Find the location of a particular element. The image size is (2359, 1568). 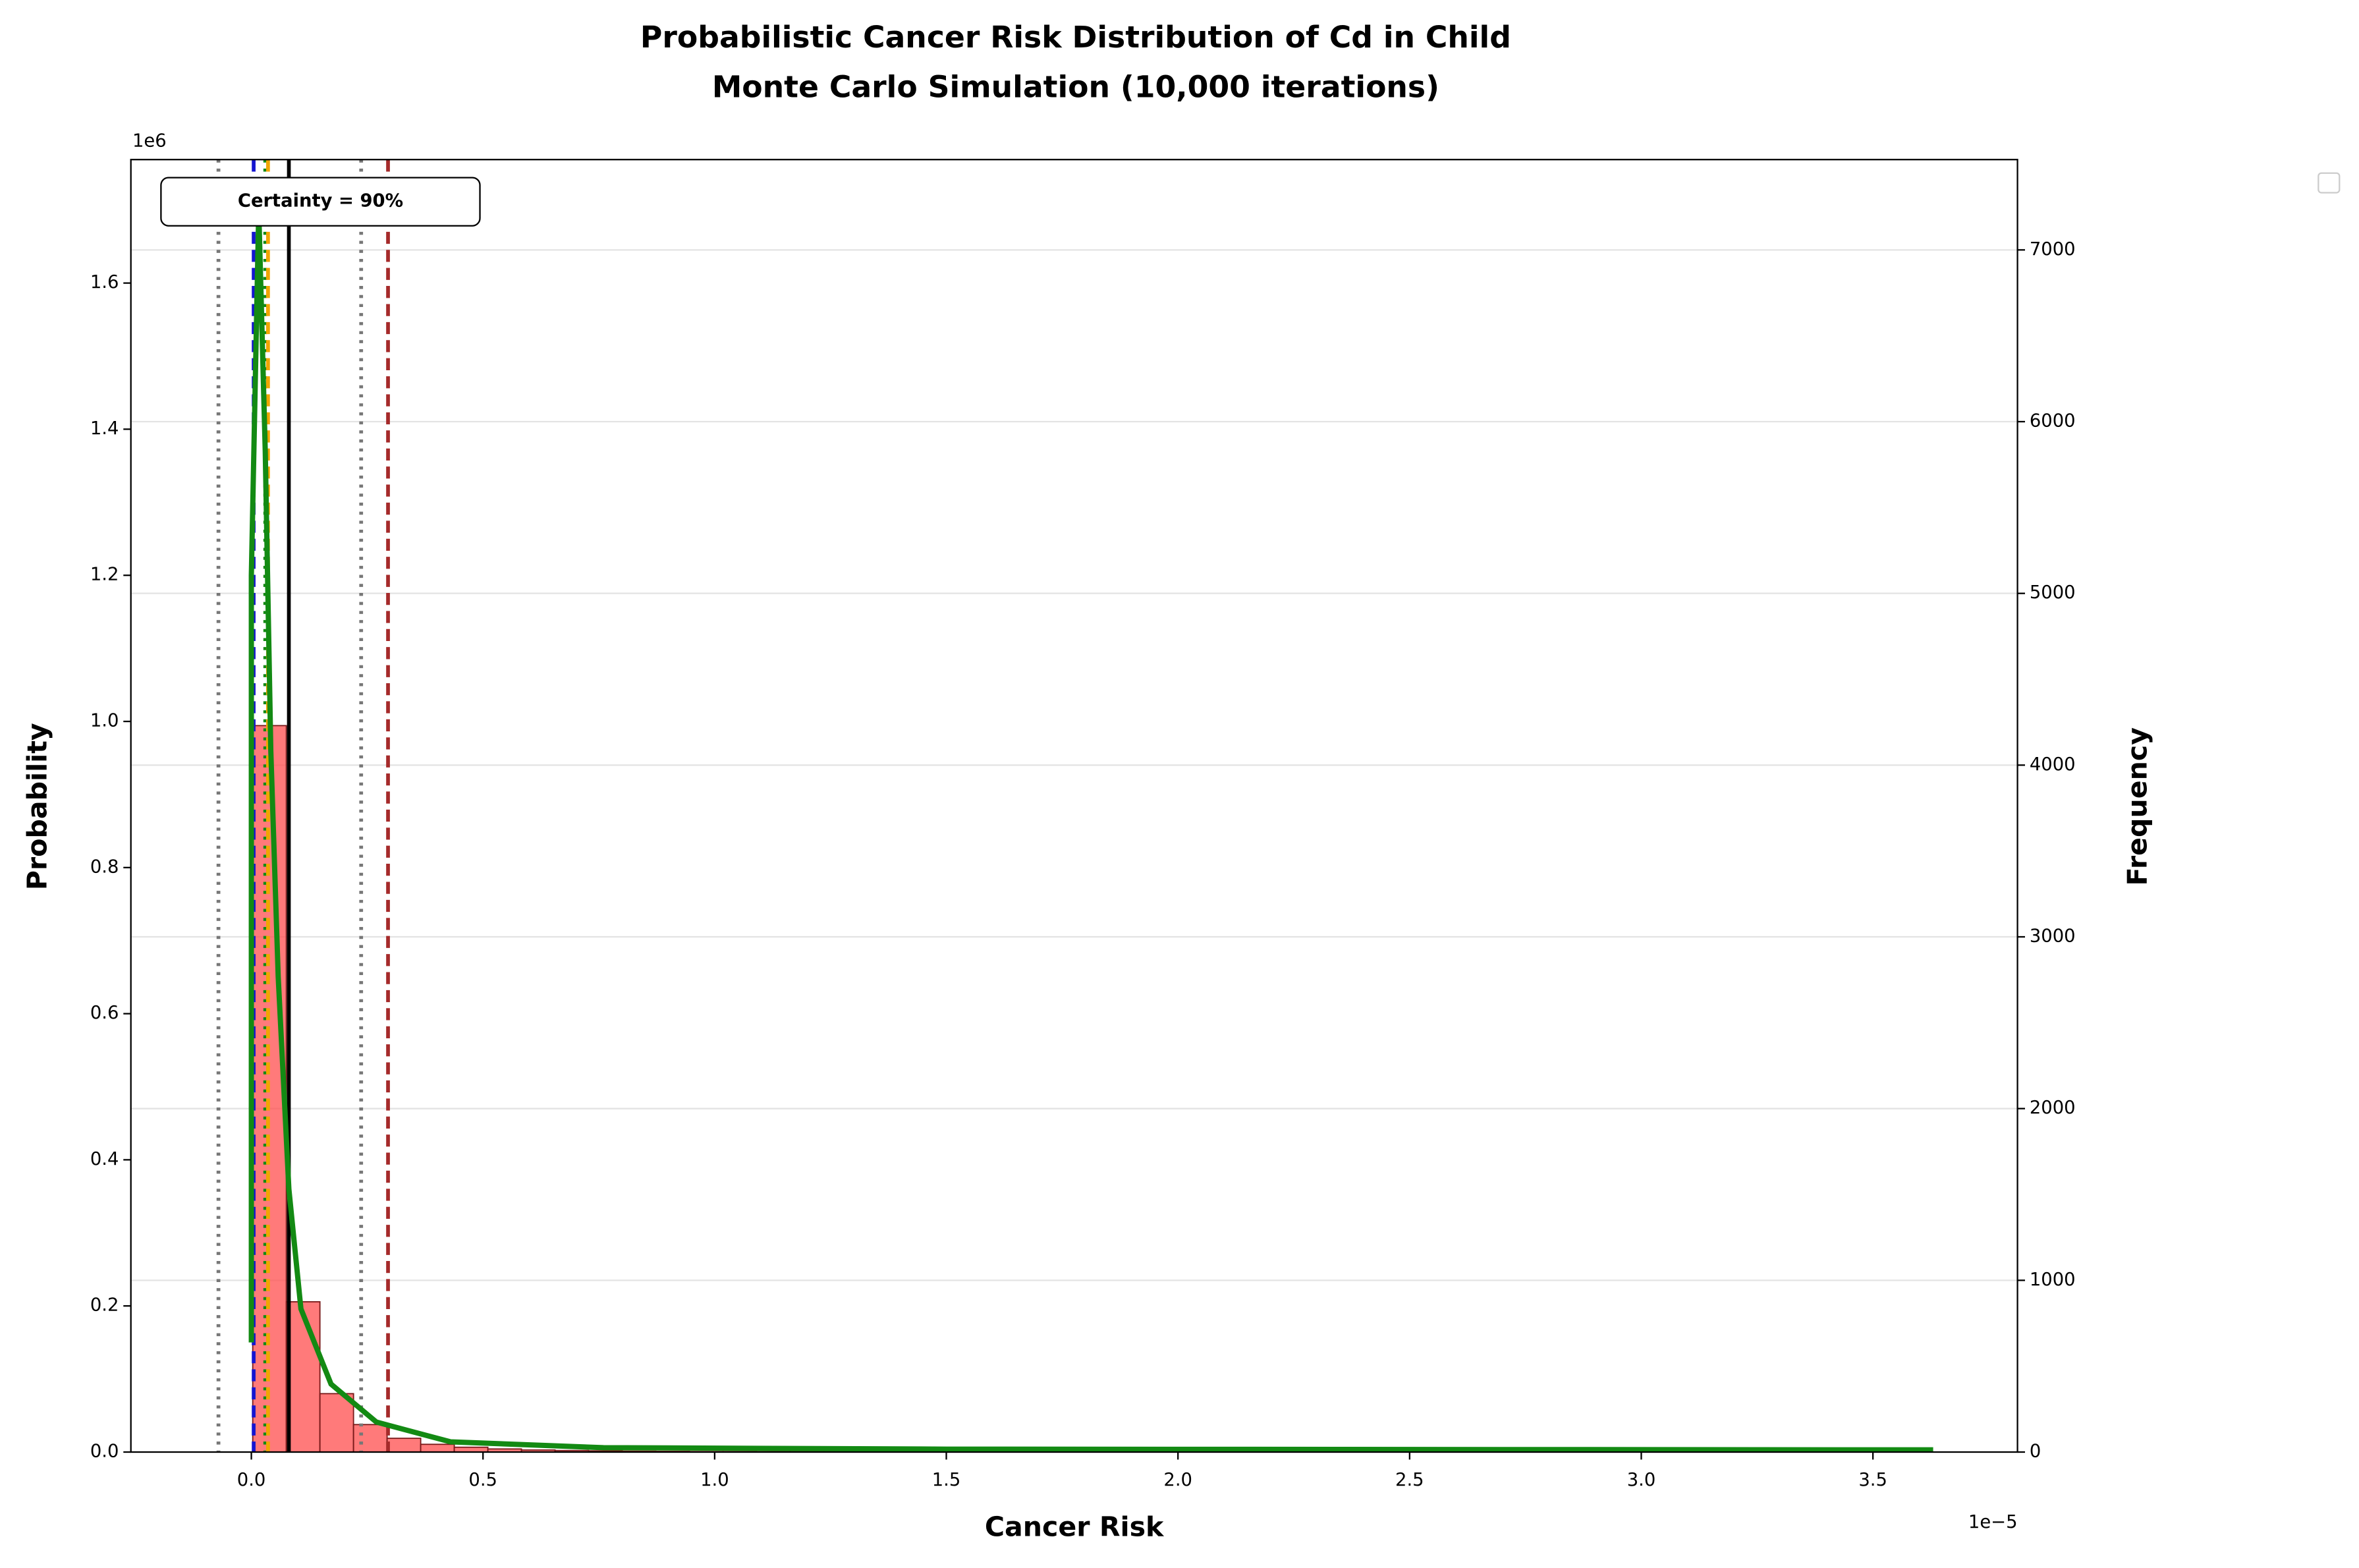

y2-tick-label: 1000 is located at coordinates (2053, 1280).